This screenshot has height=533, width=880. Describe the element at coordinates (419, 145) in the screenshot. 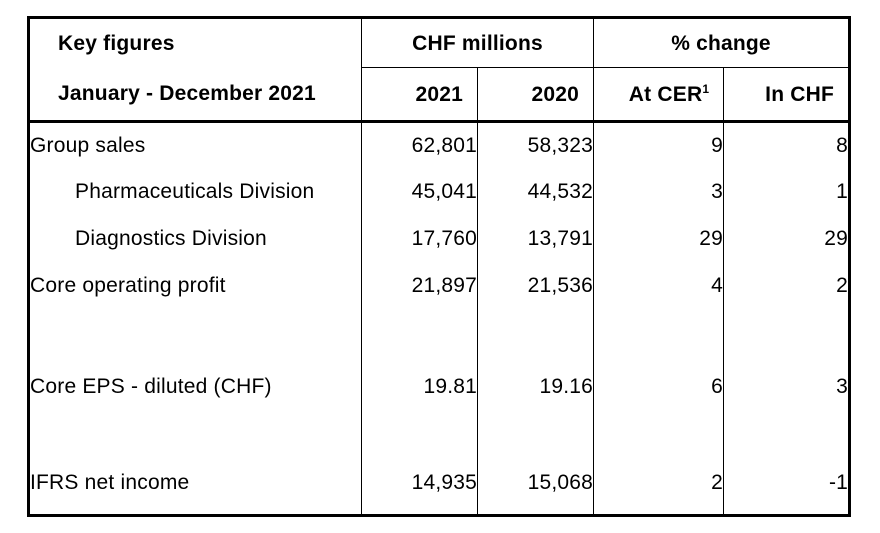

I see `value-2021: 62,801` at that location.